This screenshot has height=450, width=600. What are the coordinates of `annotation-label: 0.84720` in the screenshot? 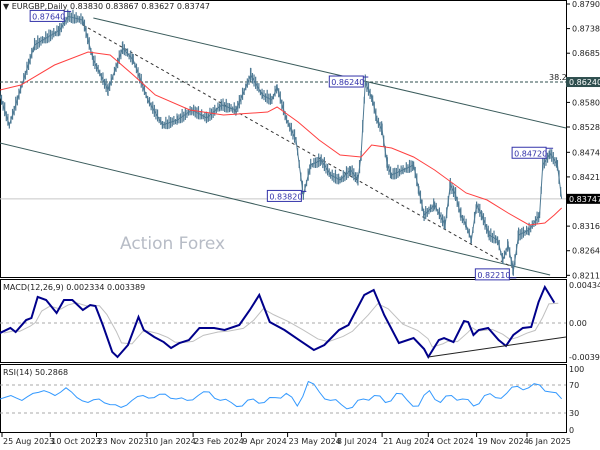 It's located at (530, 153).